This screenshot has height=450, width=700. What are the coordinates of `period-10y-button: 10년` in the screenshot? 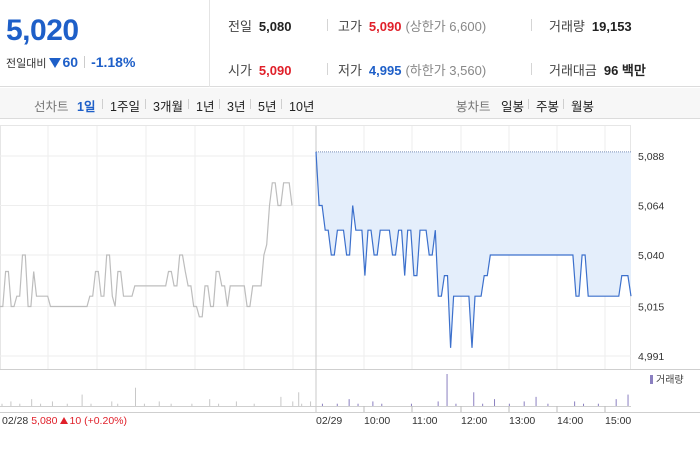 It's located at (302, 107).